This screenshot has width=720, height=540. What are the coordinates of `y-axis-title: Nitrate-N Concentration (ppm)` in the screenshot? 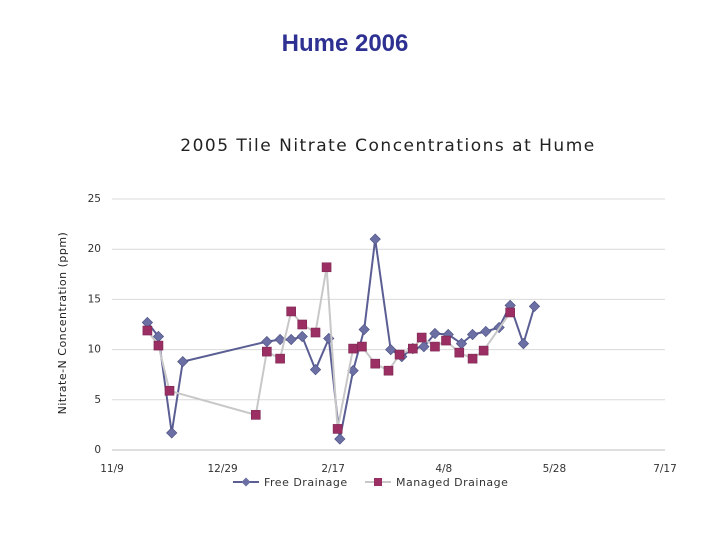 It's located at (62, 323).